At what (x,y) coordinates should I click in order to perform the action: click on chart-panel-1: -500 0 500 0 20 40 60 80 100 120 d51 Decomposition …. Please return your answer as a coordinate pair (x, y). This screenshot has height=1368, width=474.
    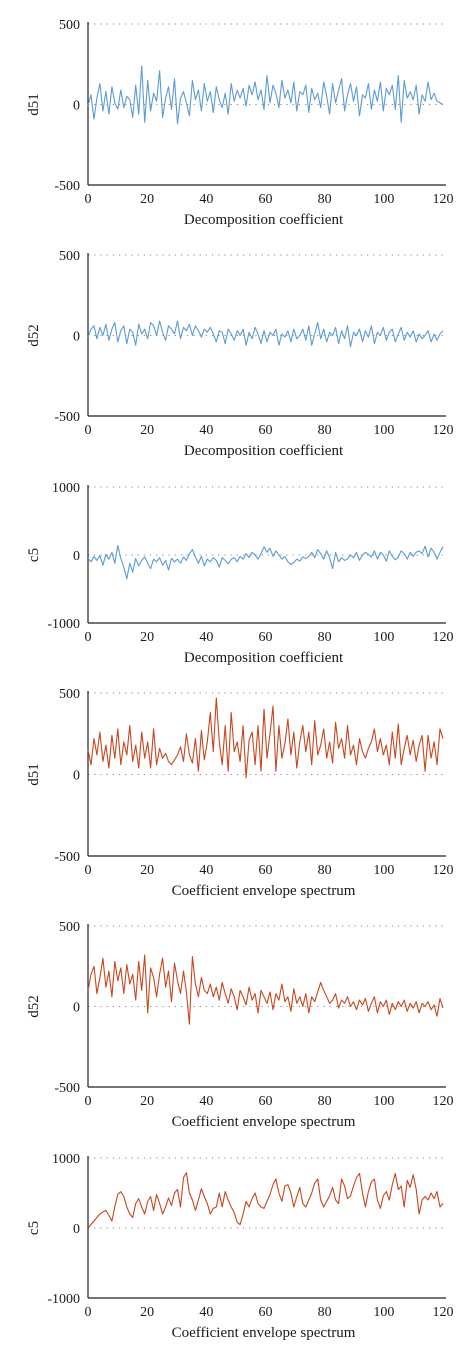
    Looking at the image, I should click on (240, 123).